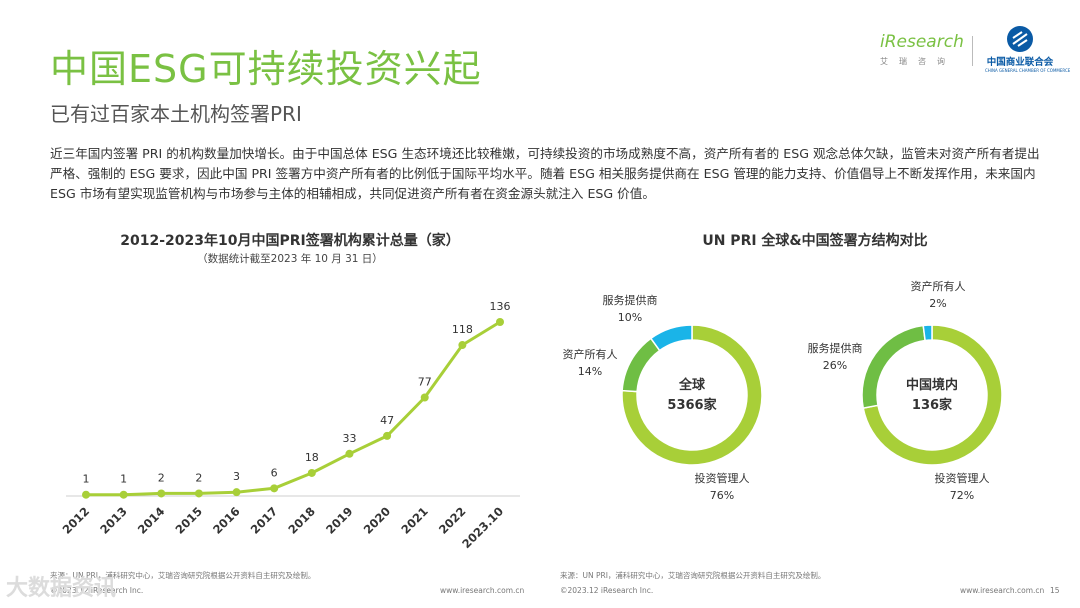 The width and height of the screenshot is (1080, 608). What do you see at coordinates (500, 306) in the screenshot?
I see `data-label: 136` at bounding box center [500, 306].